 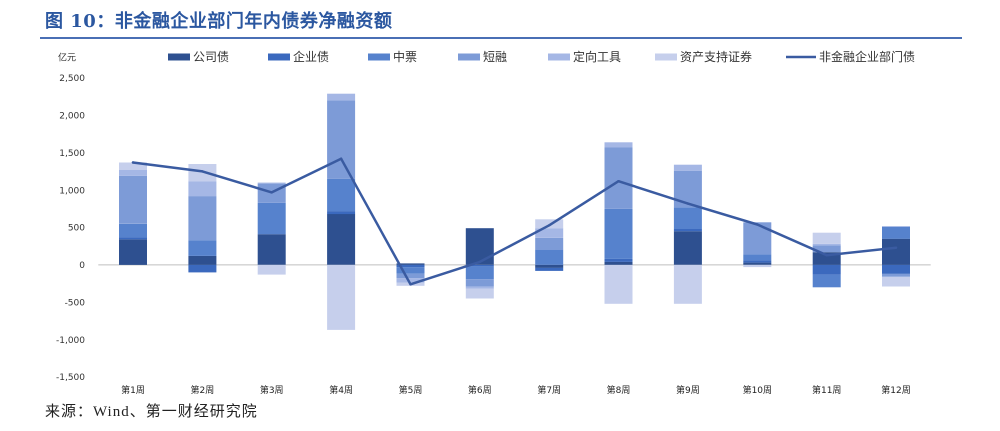 I want to click on x-tick-label: 第7周, so click(x=549, y=390).